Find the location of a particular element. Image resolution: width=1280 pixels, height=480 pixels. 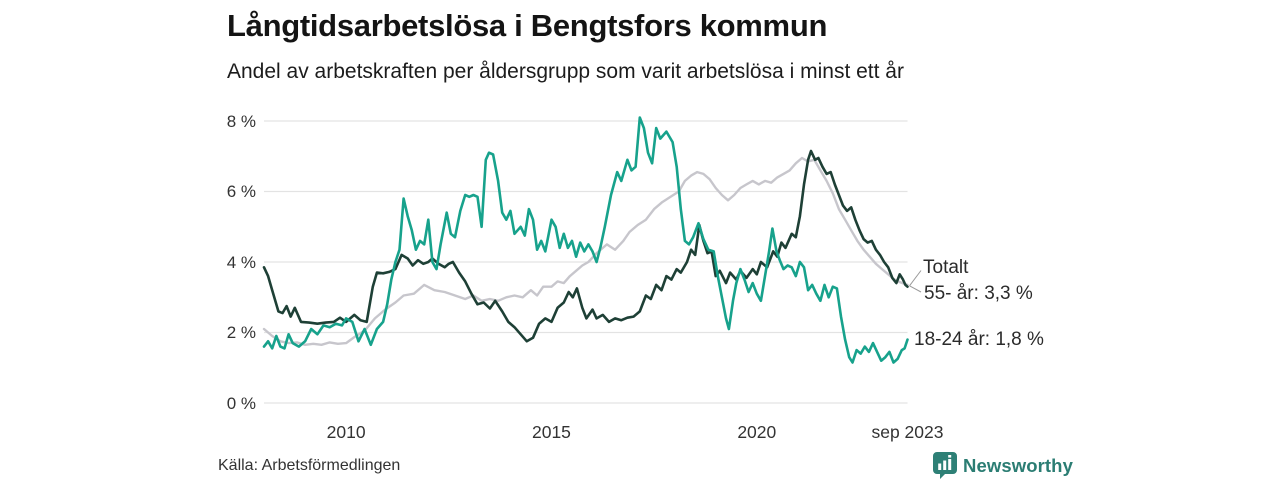

newsworthy-wordmark: Newsworthy is located at coordinates (1018, 465).